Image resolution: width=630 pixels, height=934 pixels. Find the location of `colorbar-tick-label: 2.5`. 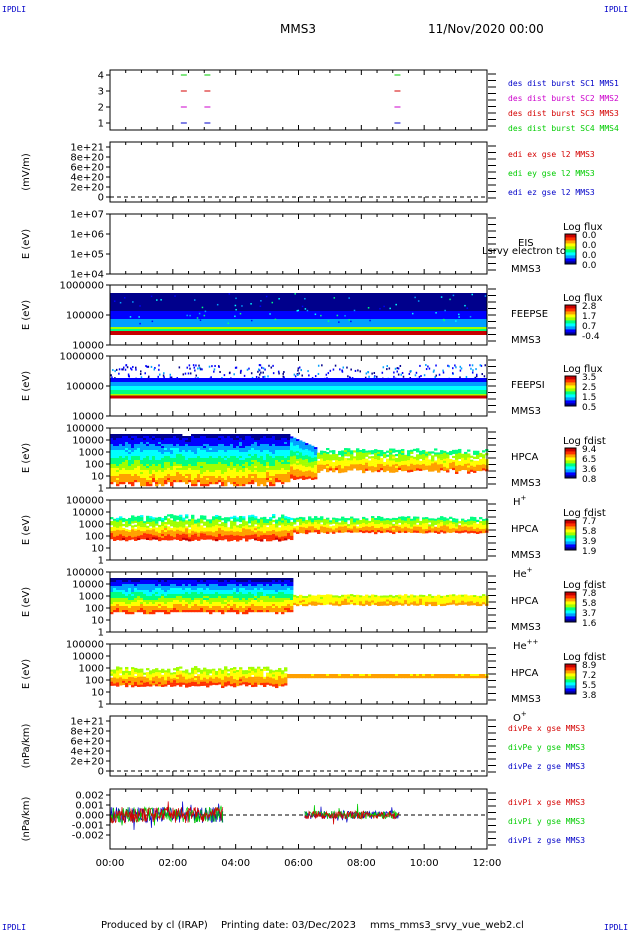

colorbar-tick-label: 2.5 is located at coordinates (589, 388).